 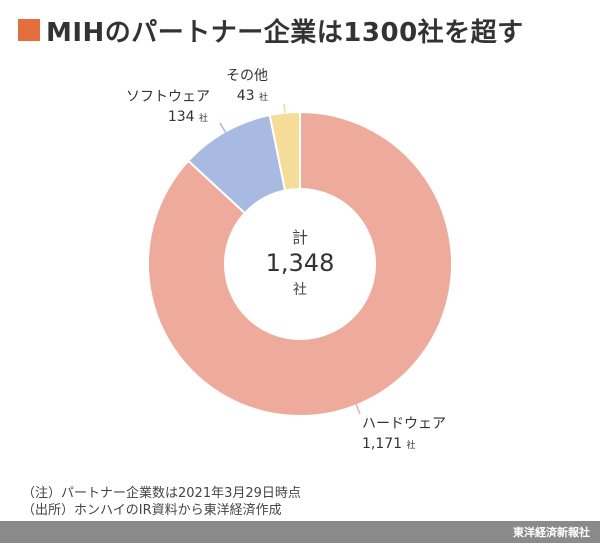 I want to click on slice-value-label: 43 社, so click(x=252, y=96).